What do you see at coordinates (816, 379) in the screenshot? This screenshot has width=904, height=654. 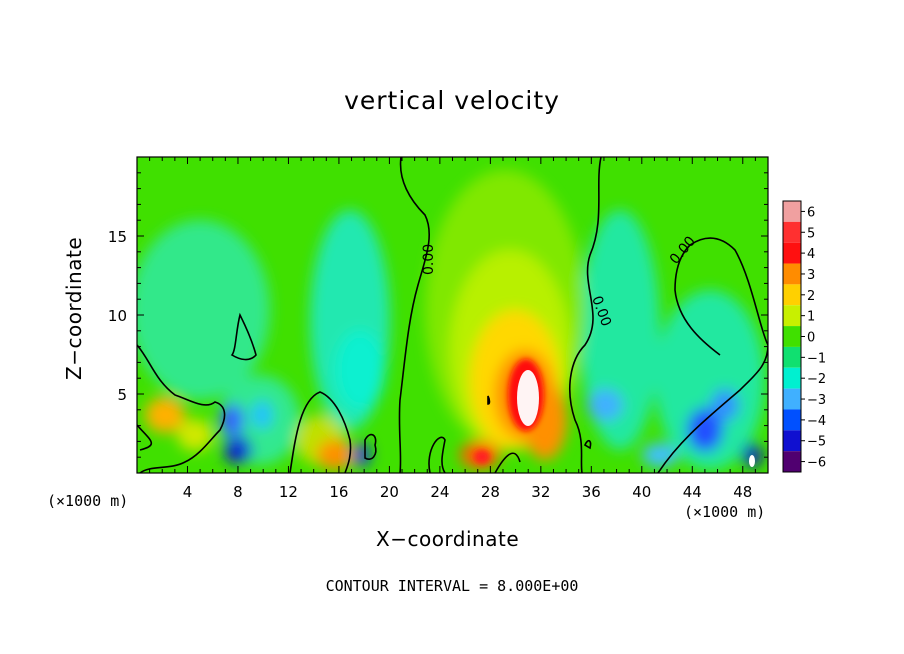 I see `colorbar-label: −2` at bounding box center [816, 379].